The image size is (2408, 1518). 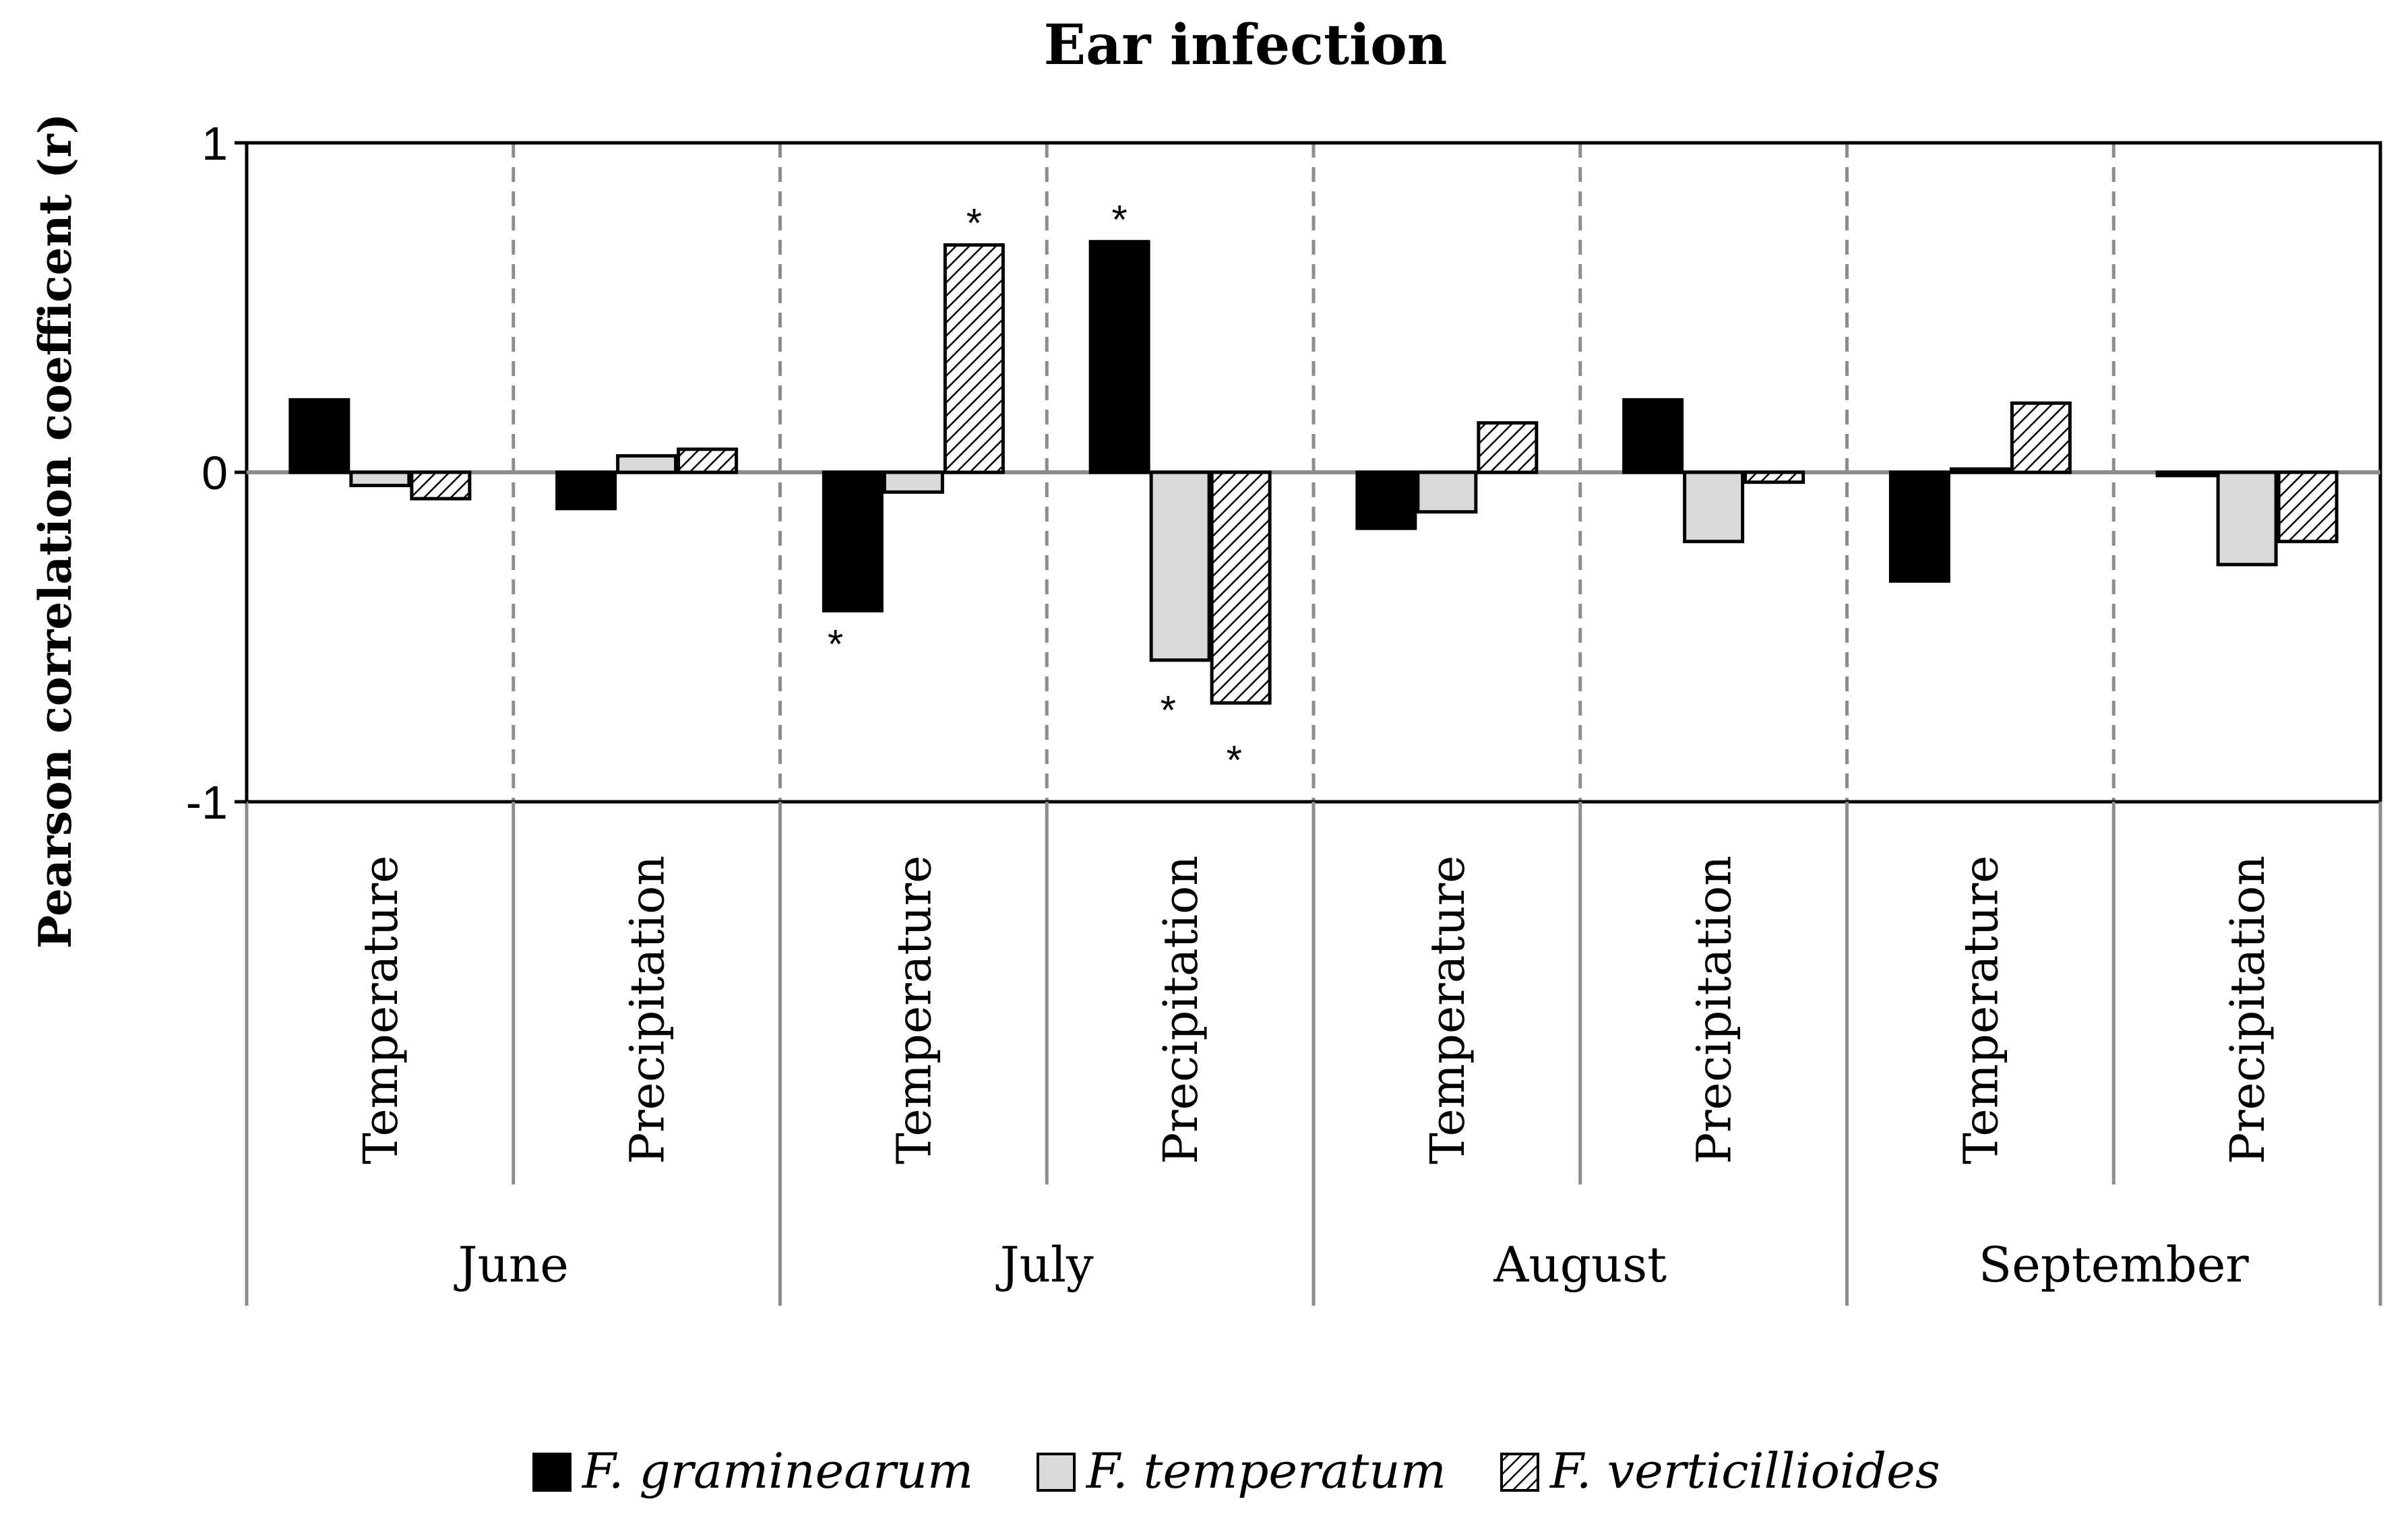 I want to click on y-tick-label: 0, so click(x=215, y=473).